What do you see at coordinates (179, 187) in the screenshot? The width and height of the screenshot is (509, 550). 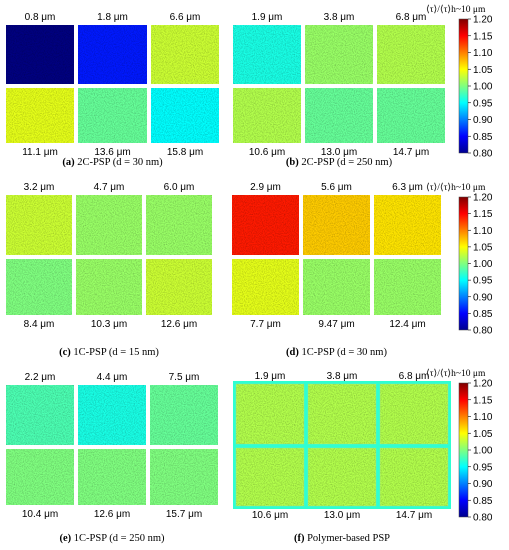 I see `thickness-label: 6.0 μm` at bounding box center [179, 187].